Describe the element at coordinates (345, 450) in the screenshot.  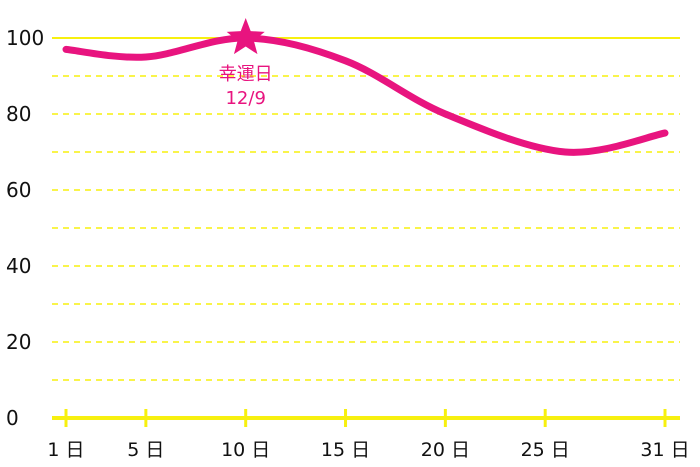
I see `x-tick-label: 15 日` at that location.